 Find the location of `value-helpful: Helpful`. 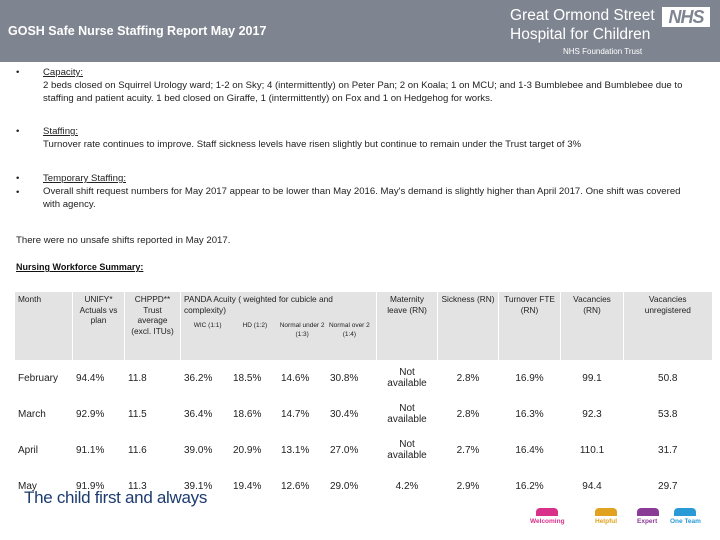

value-helpful: Helpful is located at coordinates (606, 516).